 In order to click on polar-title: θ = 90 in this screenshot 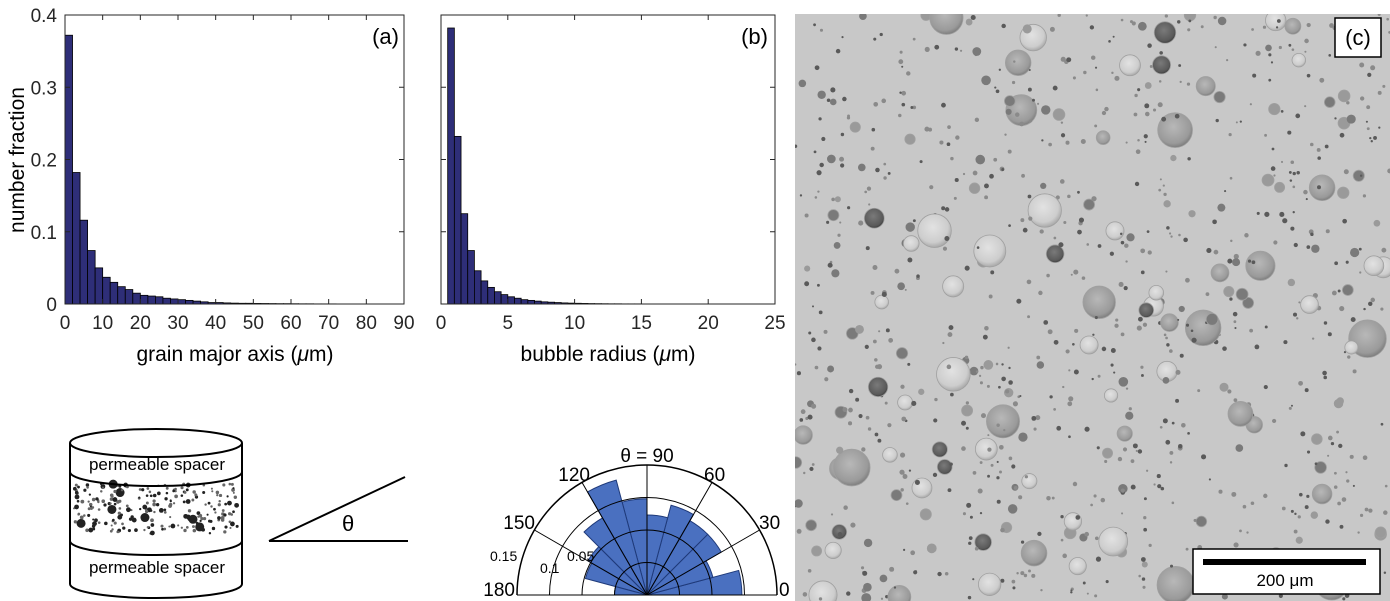, I will do `click(646, 456)`.